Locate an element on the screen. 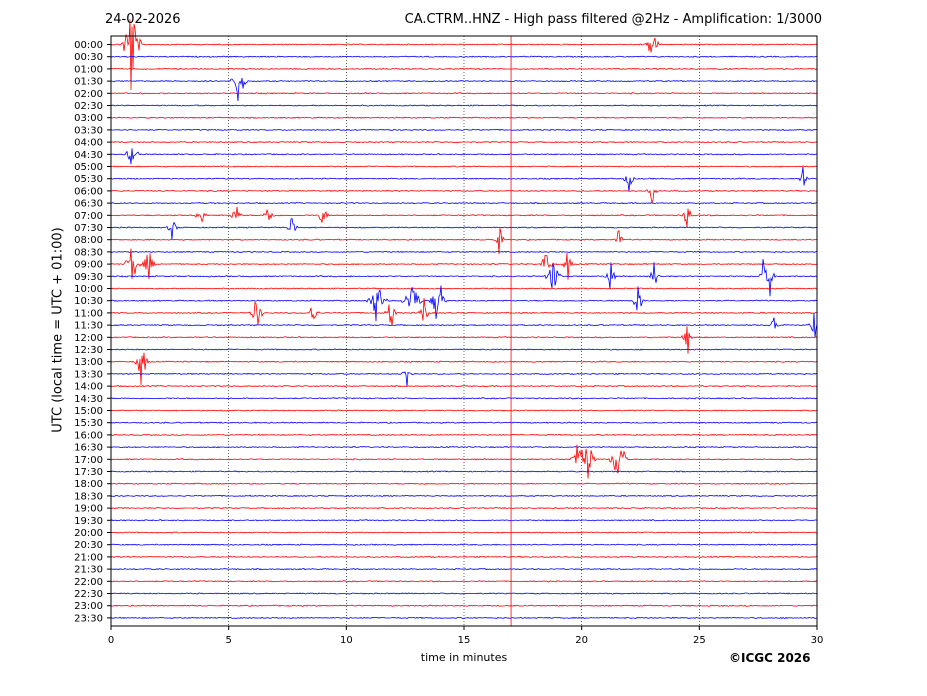 Image resolution: width=927 pixels, height=696 pixels. x-tick-label: 20 is located at coordinates (581, 640).